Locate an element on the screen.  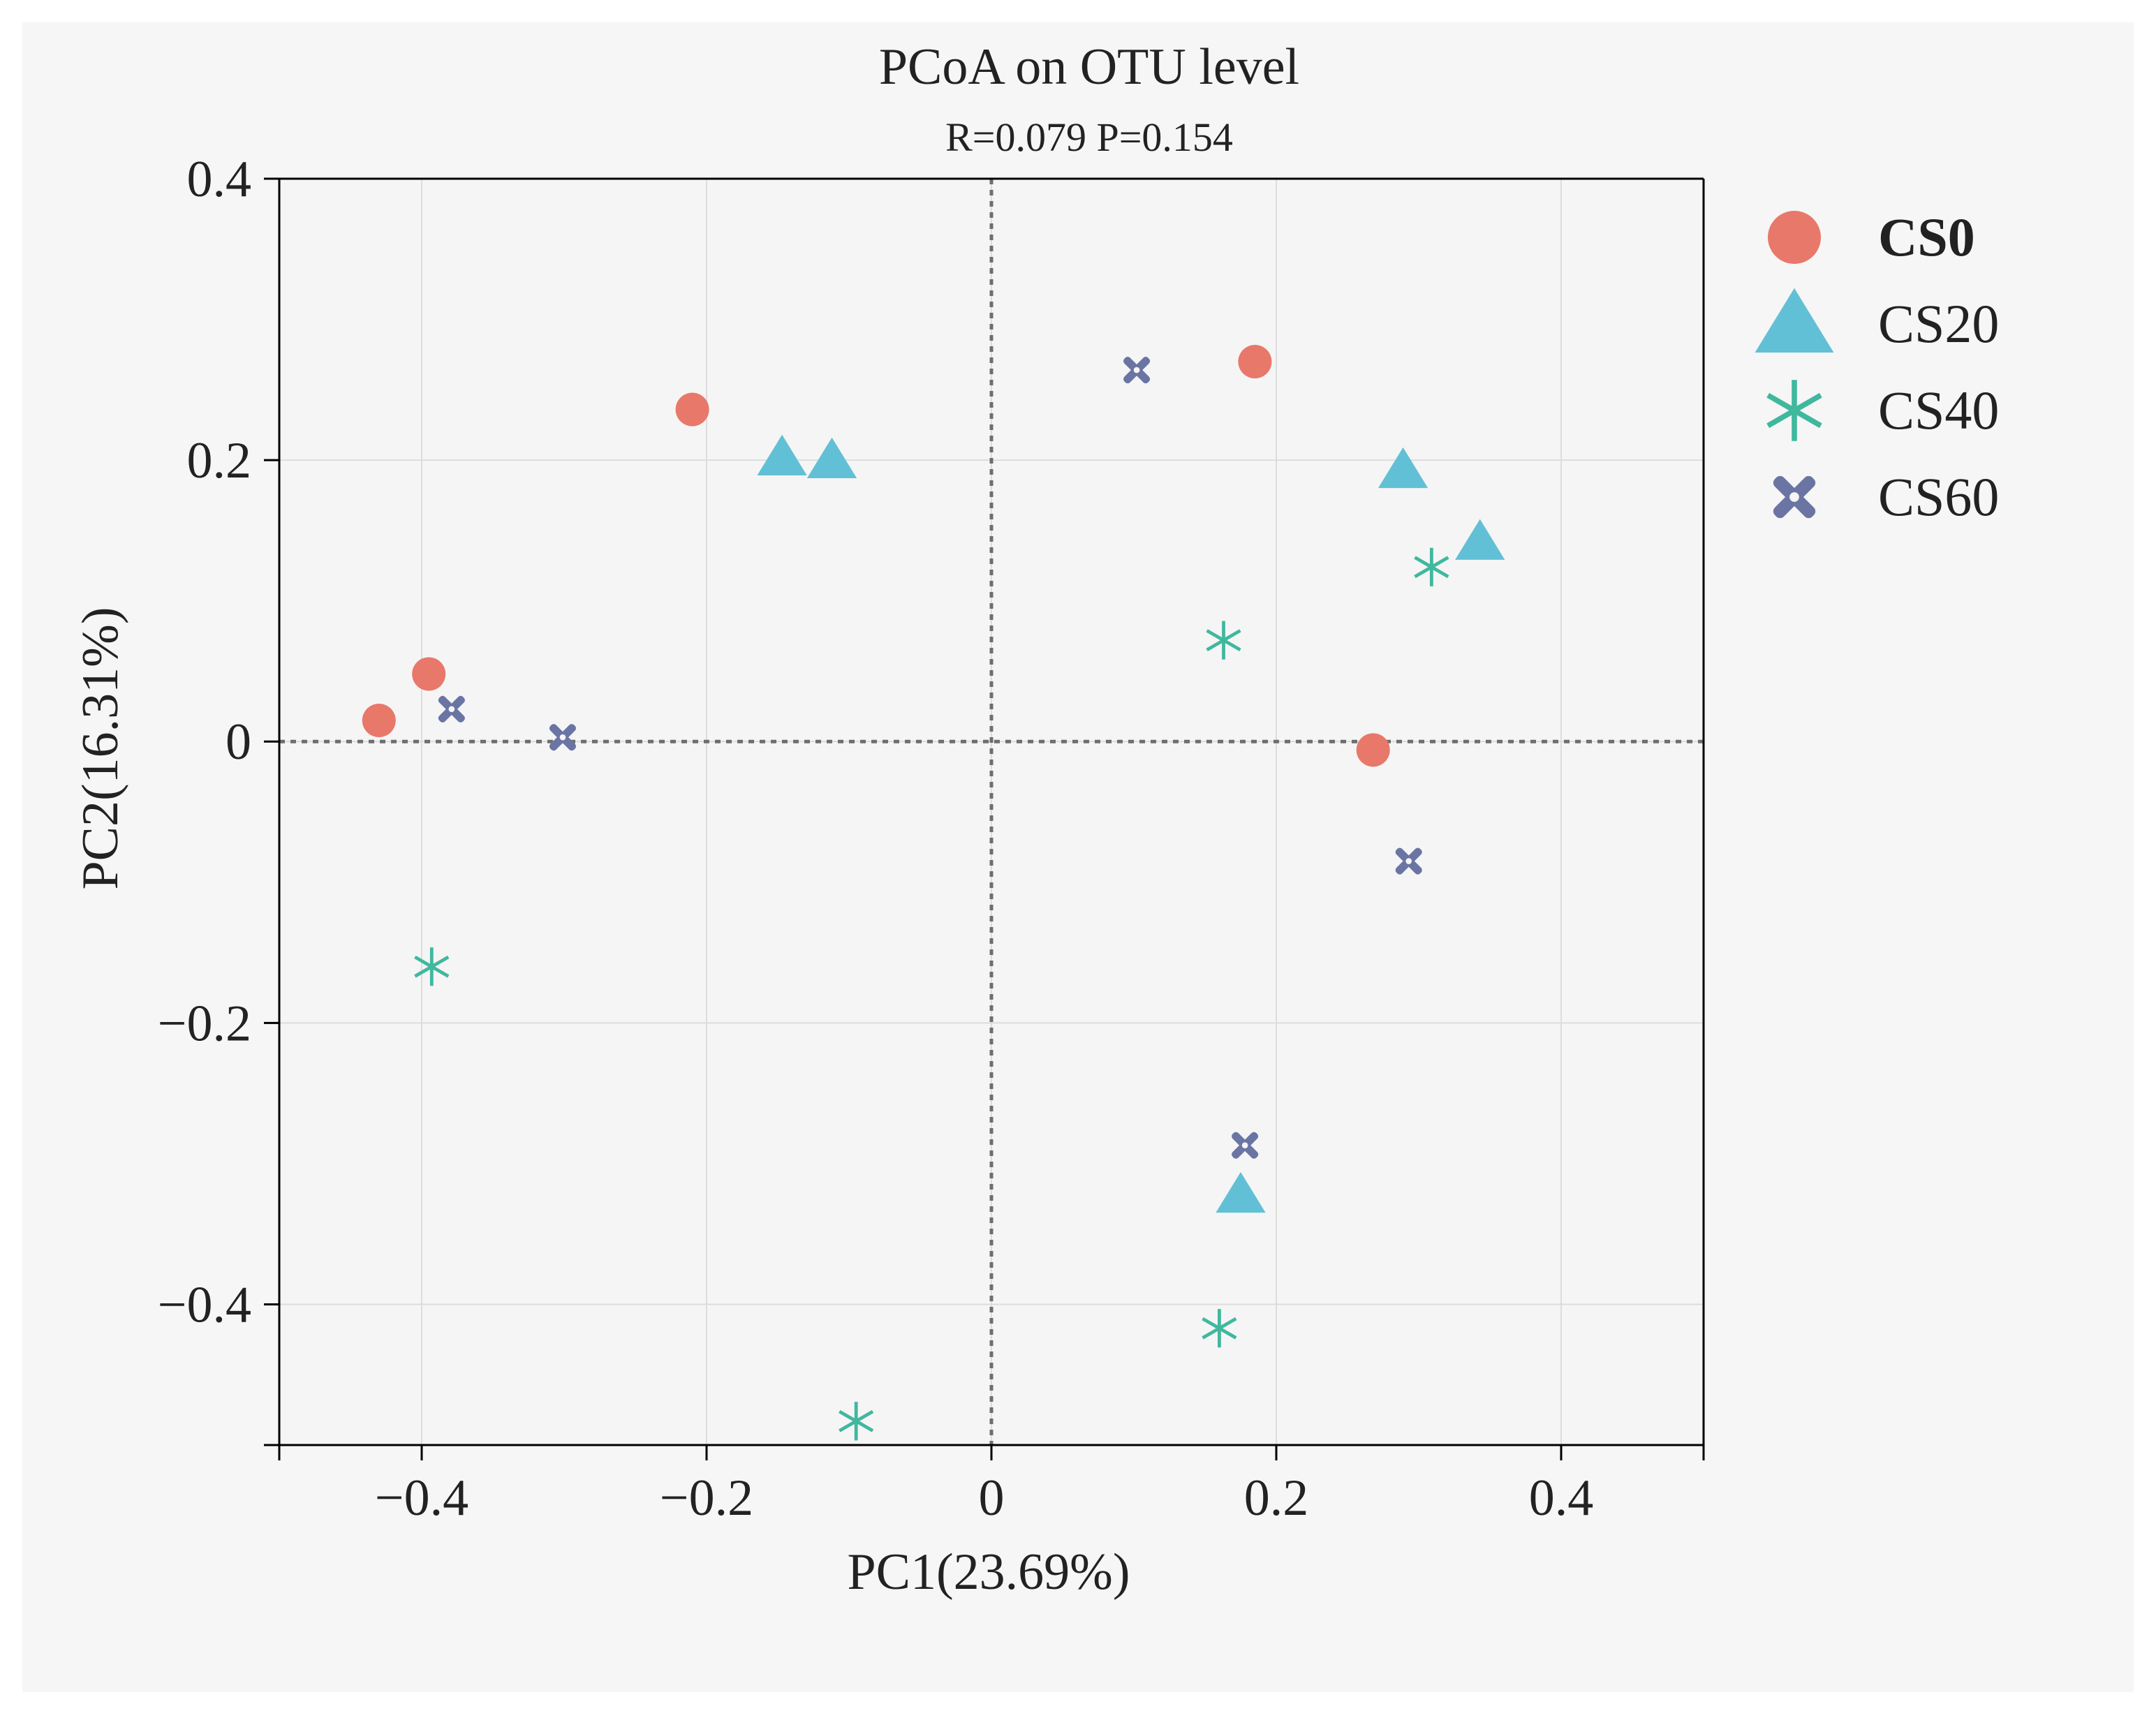
y-axis-label: PC2(16.31%) is located at coordinates (101, 748).